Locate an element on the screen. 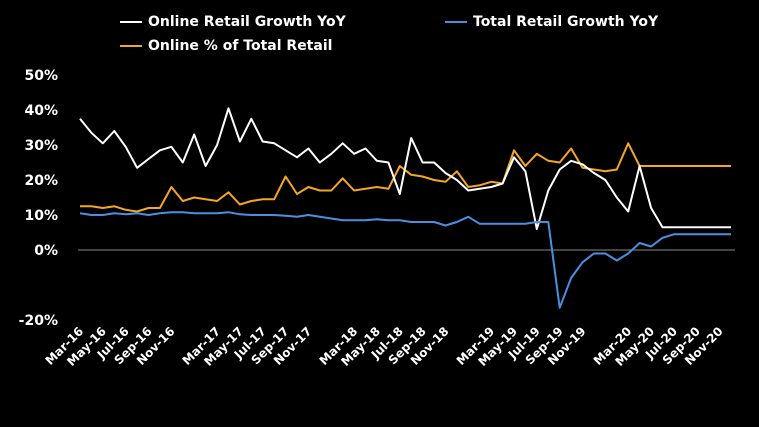 This screenshot has height=427, width=759. legend-swatch-total-growth is located at coordinates (456, 22).